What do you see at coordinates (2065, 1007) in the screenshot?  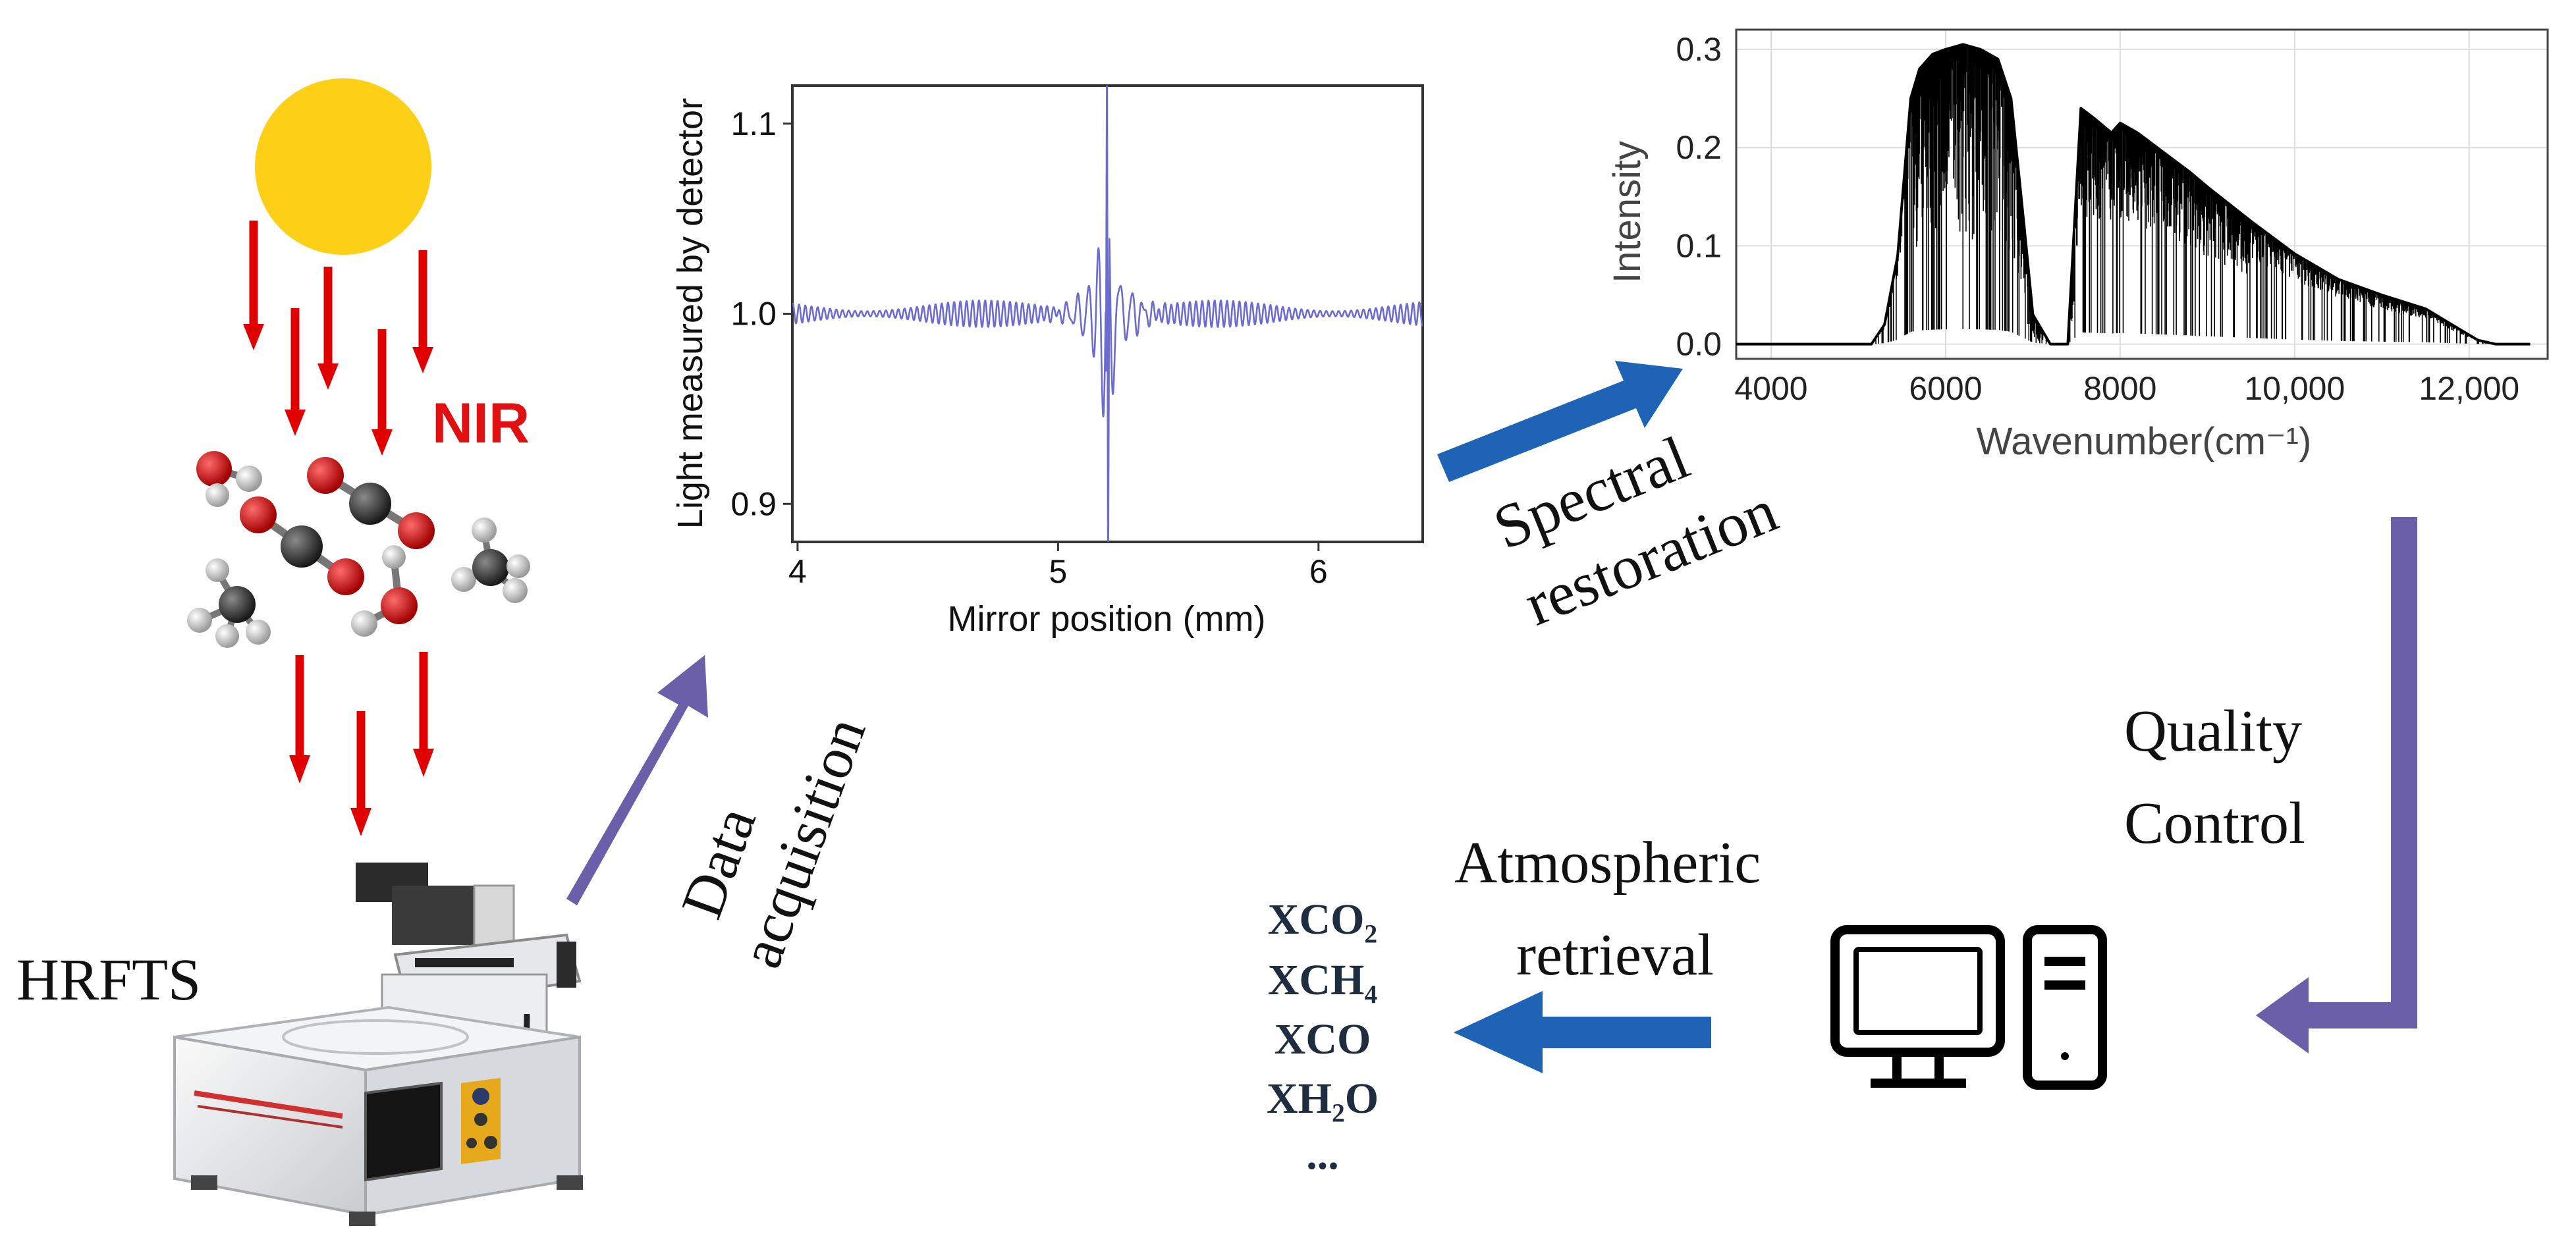 I see `tower-icon` at bounding box center [2065, 1007].